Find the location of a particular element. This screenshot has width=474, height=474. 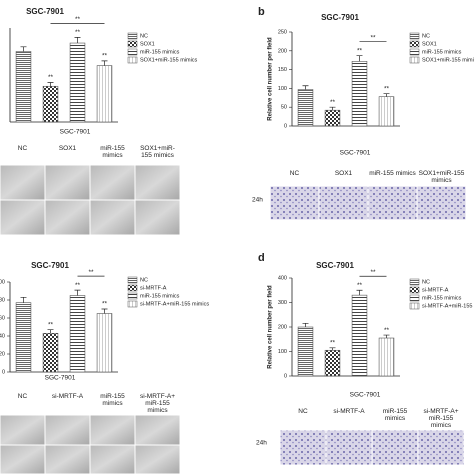

column-label: SOX1+miR-155 mimics is located at coordinates (157, 152).